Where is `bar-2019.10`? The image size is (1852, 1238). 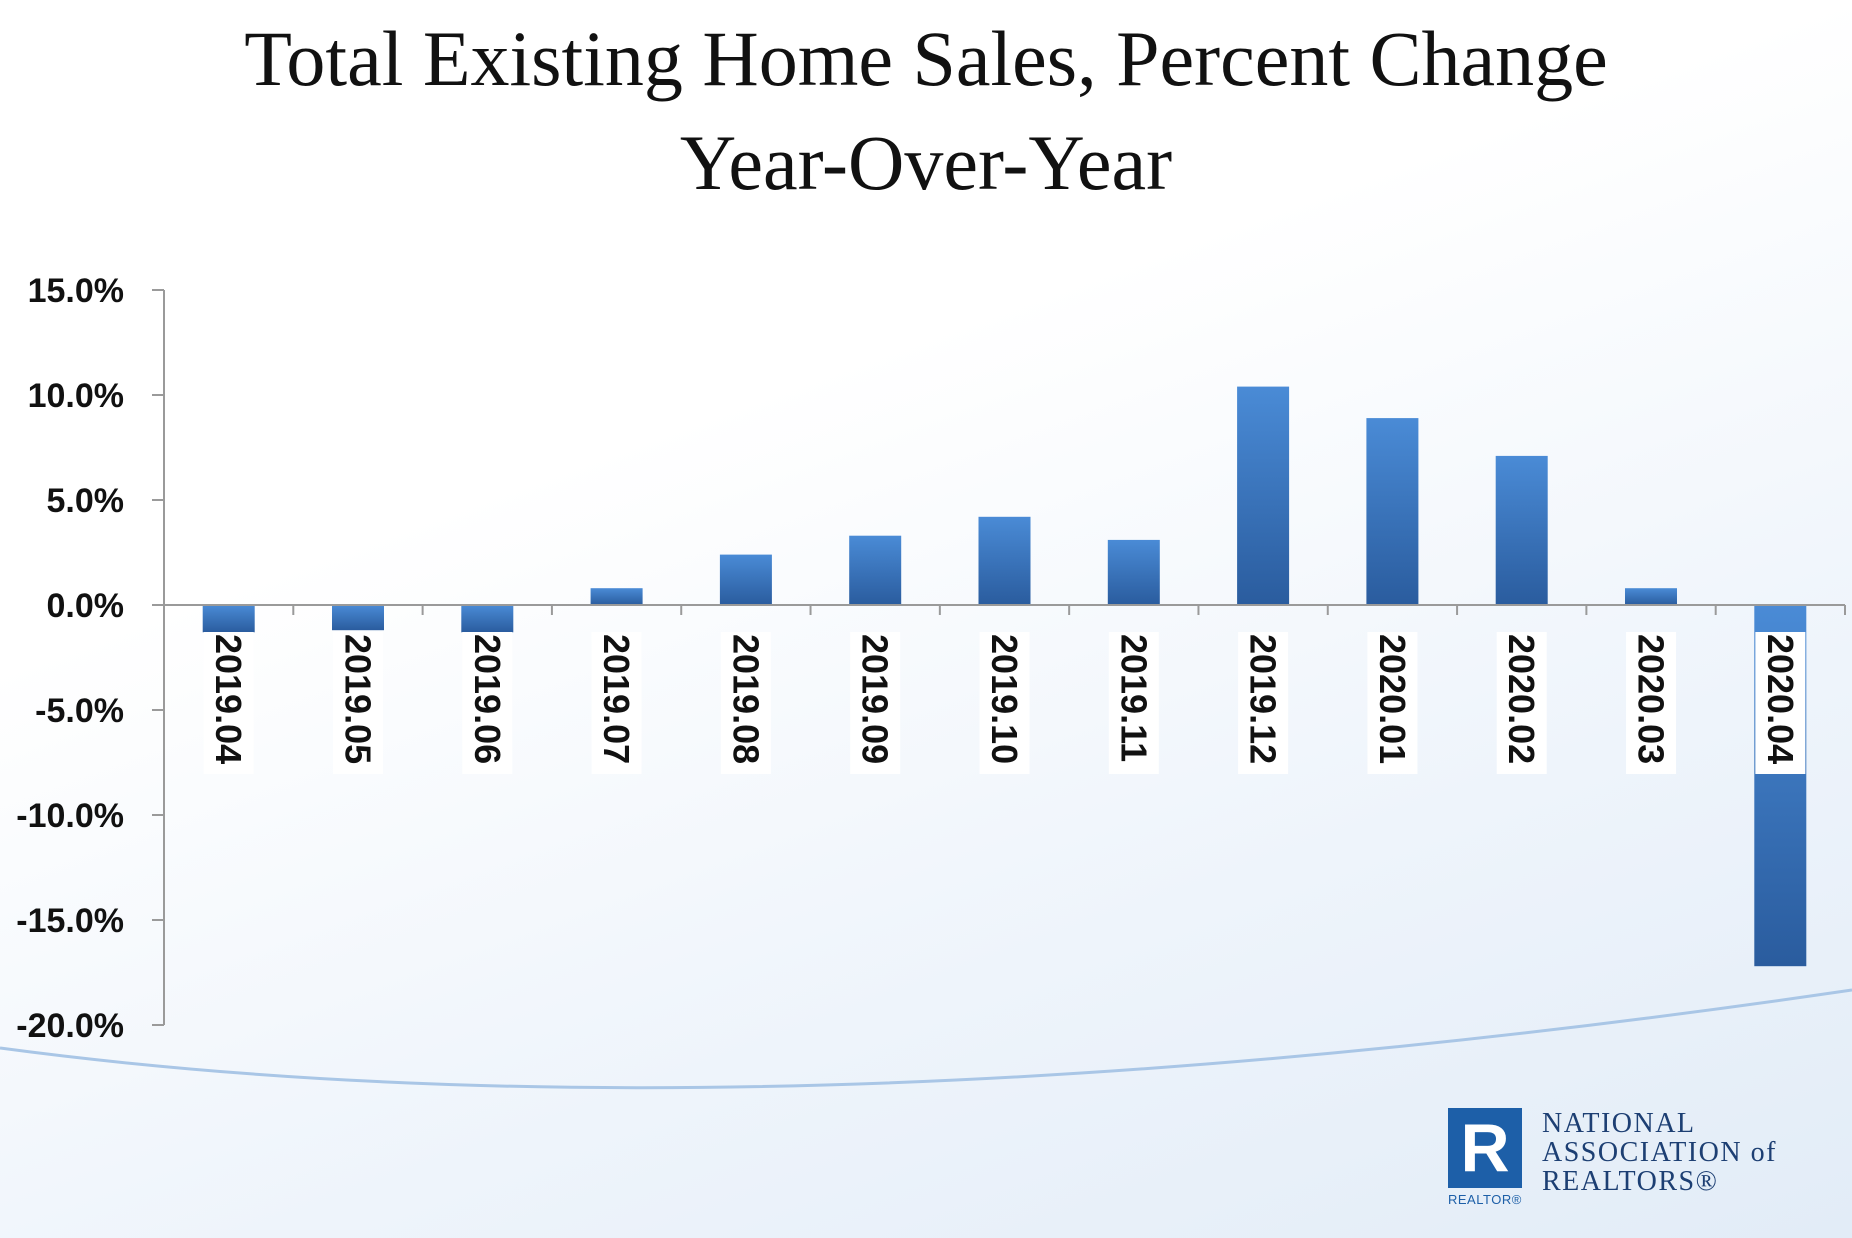 bar-2019.10 is located at coordinates (1004, 560).